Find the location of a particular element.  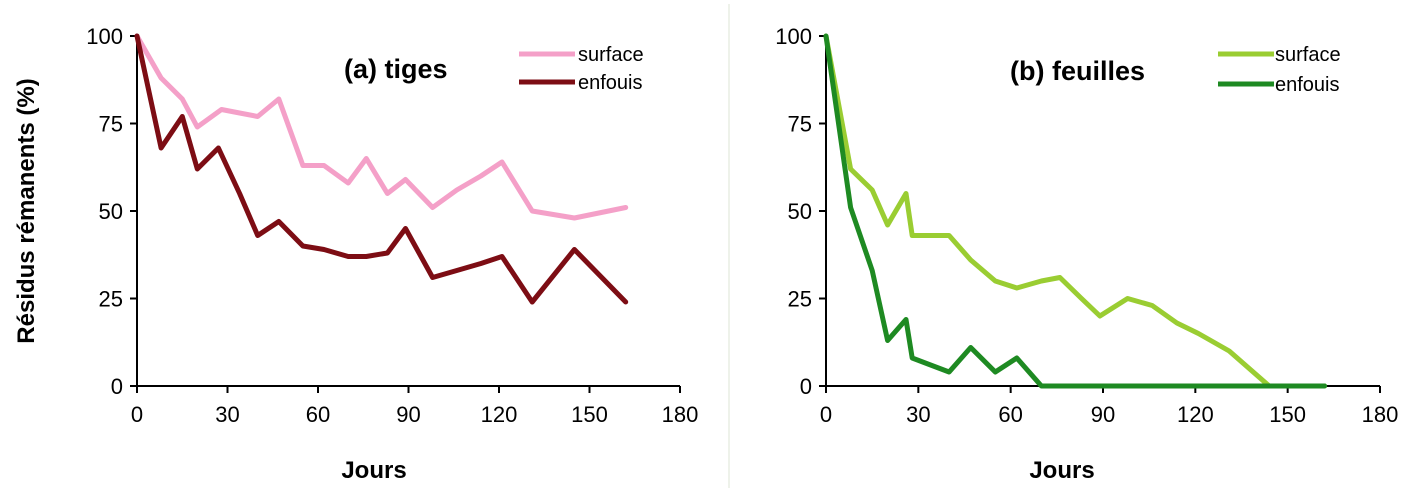

series-line-surface is located at coordinates (381, 127).